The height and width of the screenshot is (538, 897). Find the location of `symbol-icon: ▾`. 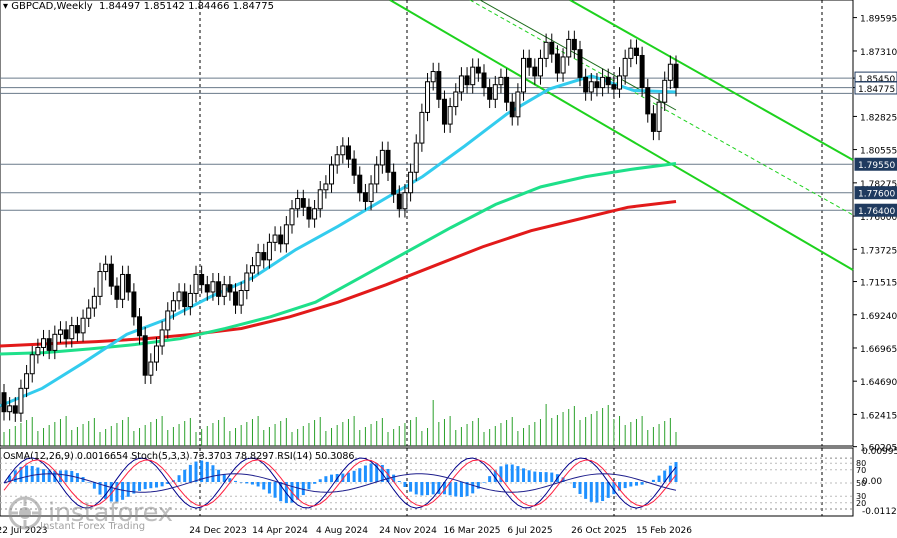

symbol-icon: ▾ is located at coordinates (6, 6).